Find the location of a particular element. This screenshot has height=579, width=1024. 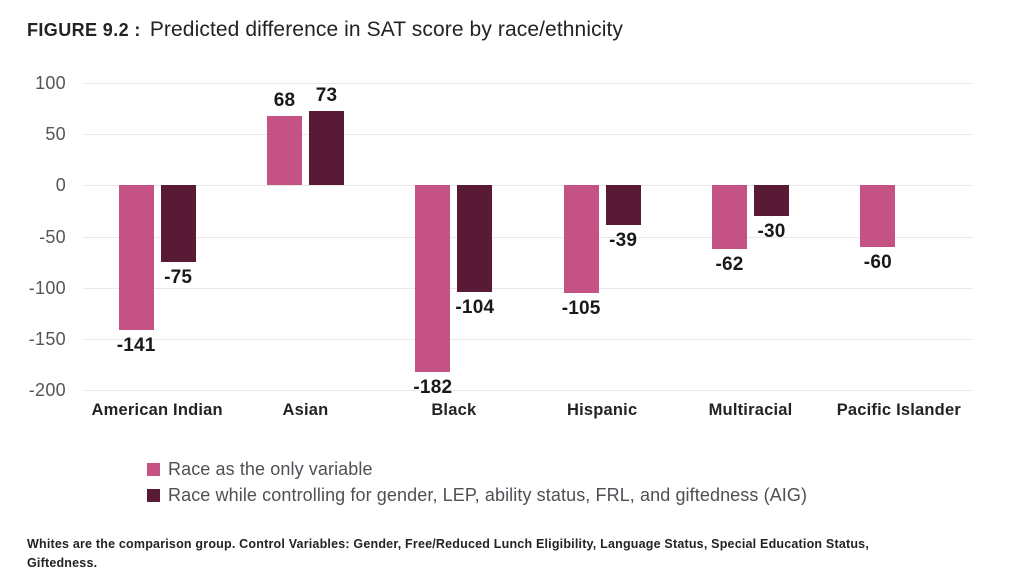

bar-value-label: -75 is located at coordinates (178, 278).